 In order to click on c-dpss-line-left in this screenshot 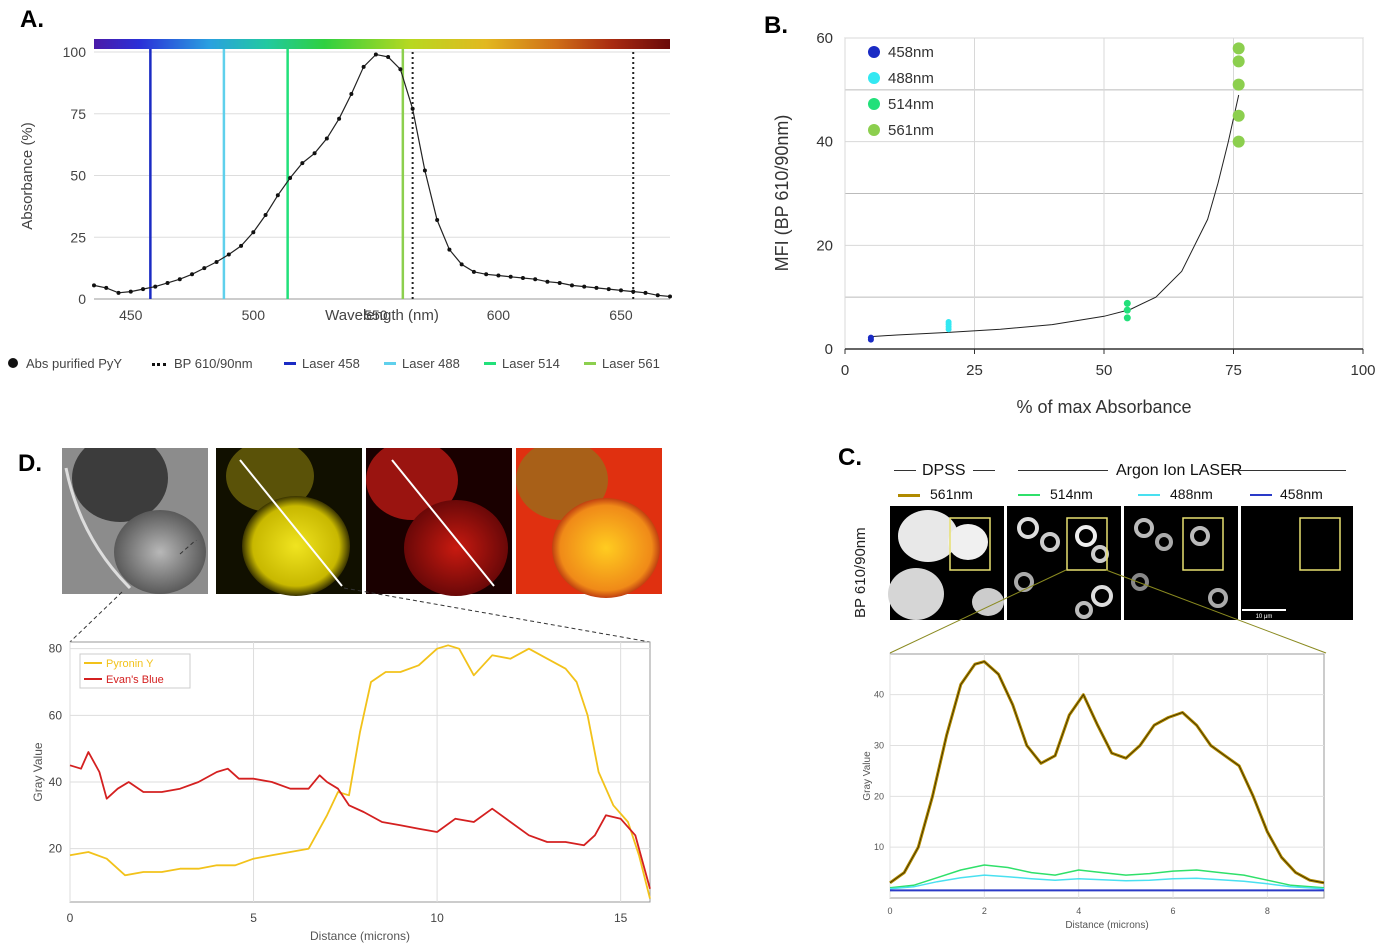, I will do `click(905, 470)`.